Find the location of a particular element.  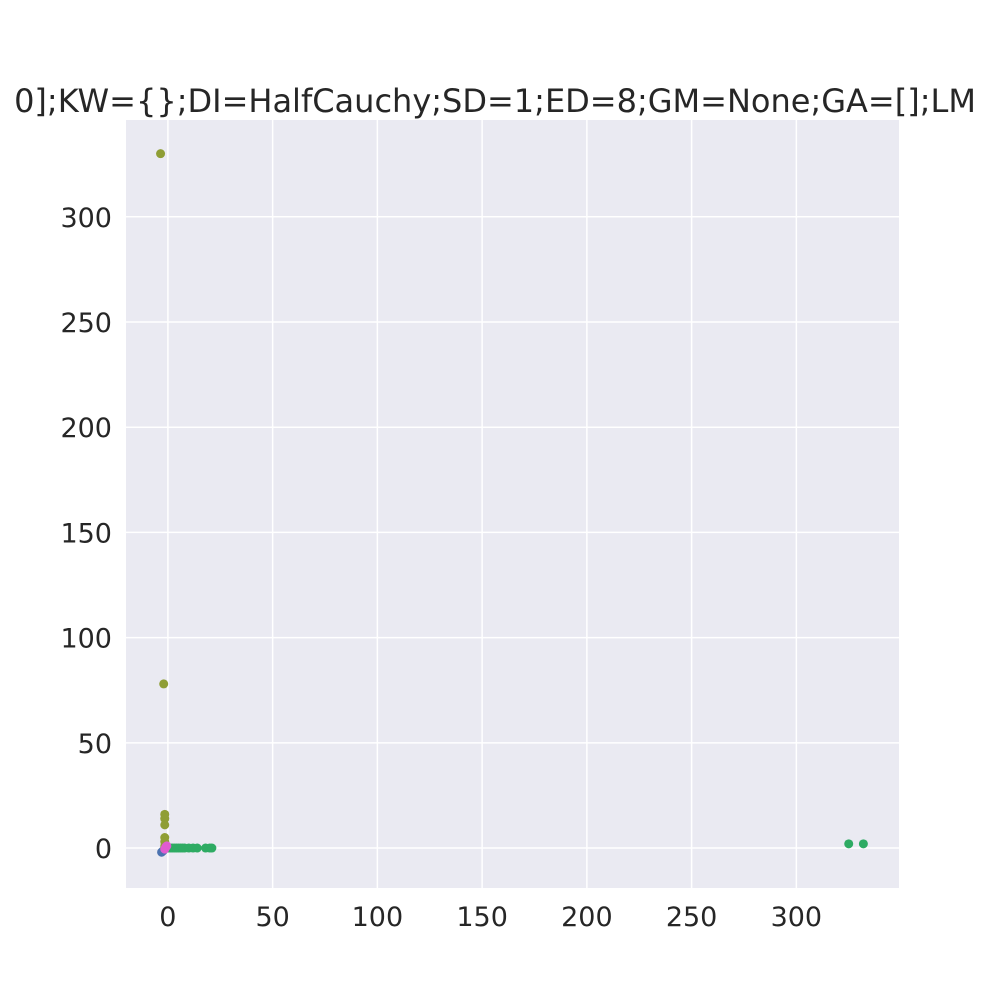

y-tick-label: 50 is located at coordinates (95, 744).